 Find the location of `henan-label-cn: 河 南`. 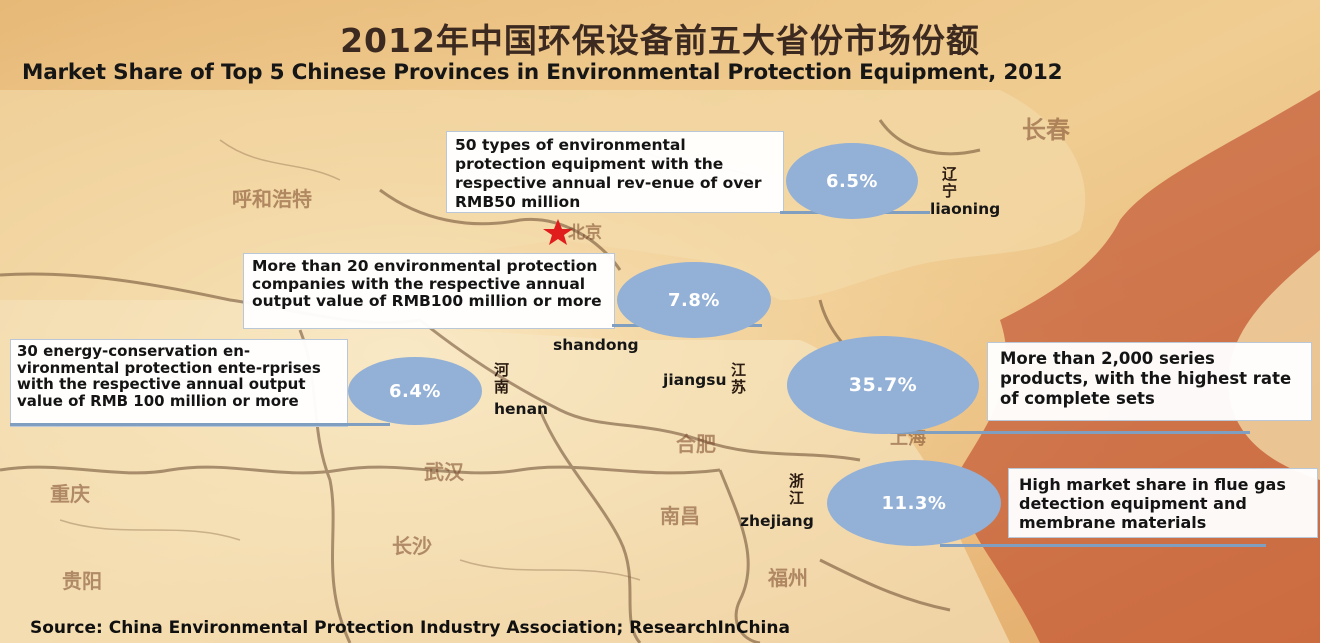

henan-label-cn: 河 南 is located at coordinates (501, 379).